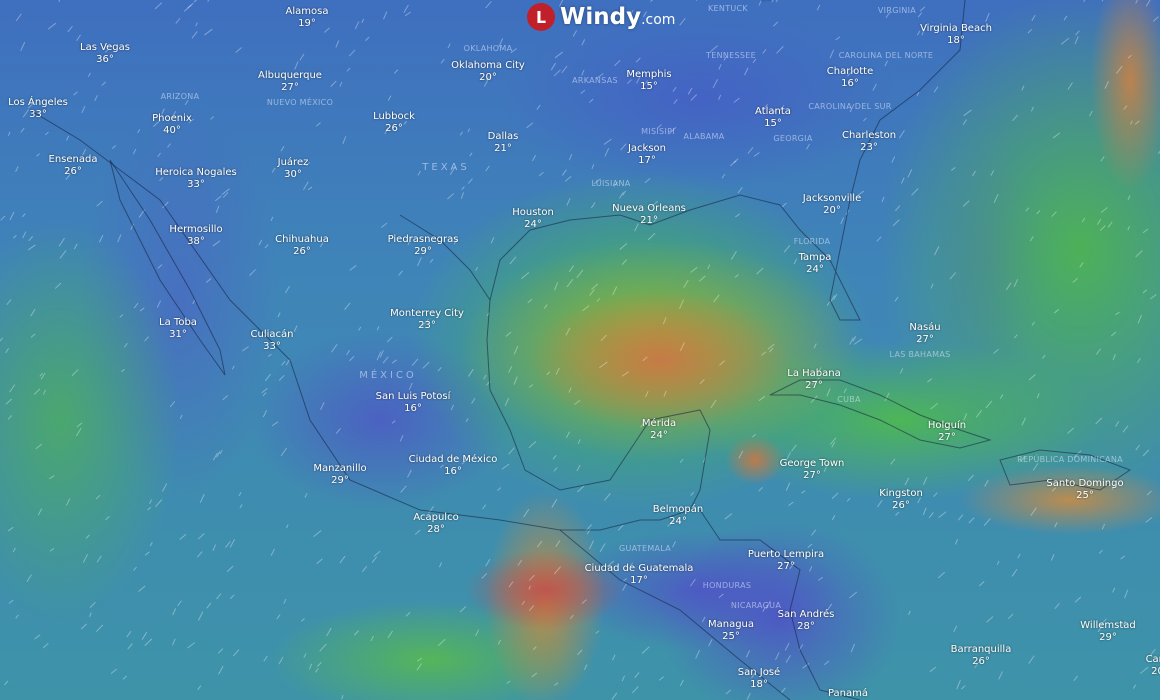  Describe the element at coordinates (832, 205) in the screenshot. I see `city-label: Jacksonville 20°` at that location.